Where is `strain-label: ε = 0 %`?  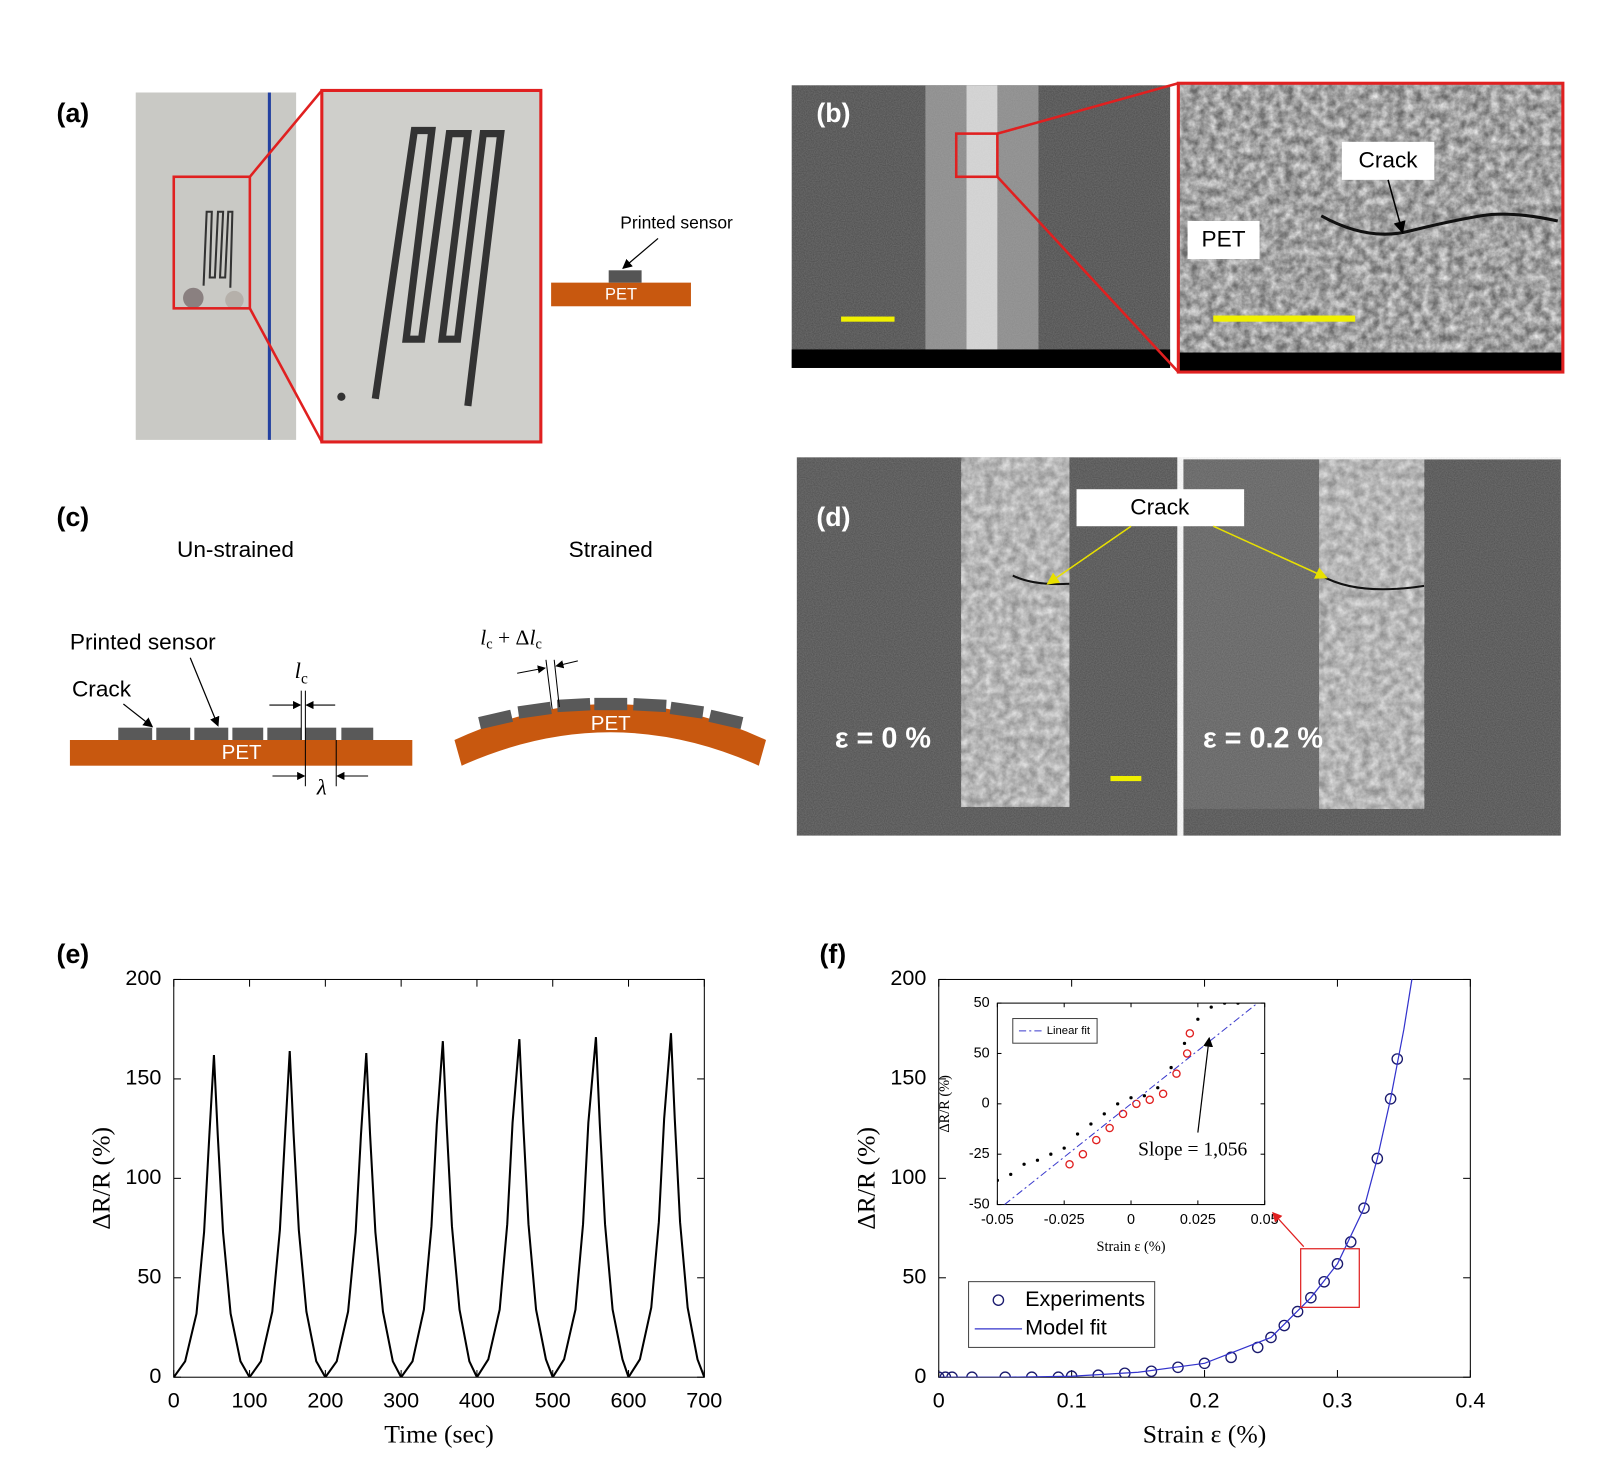 strain-label: ε = 0 % is located at coordinates (883, 739).